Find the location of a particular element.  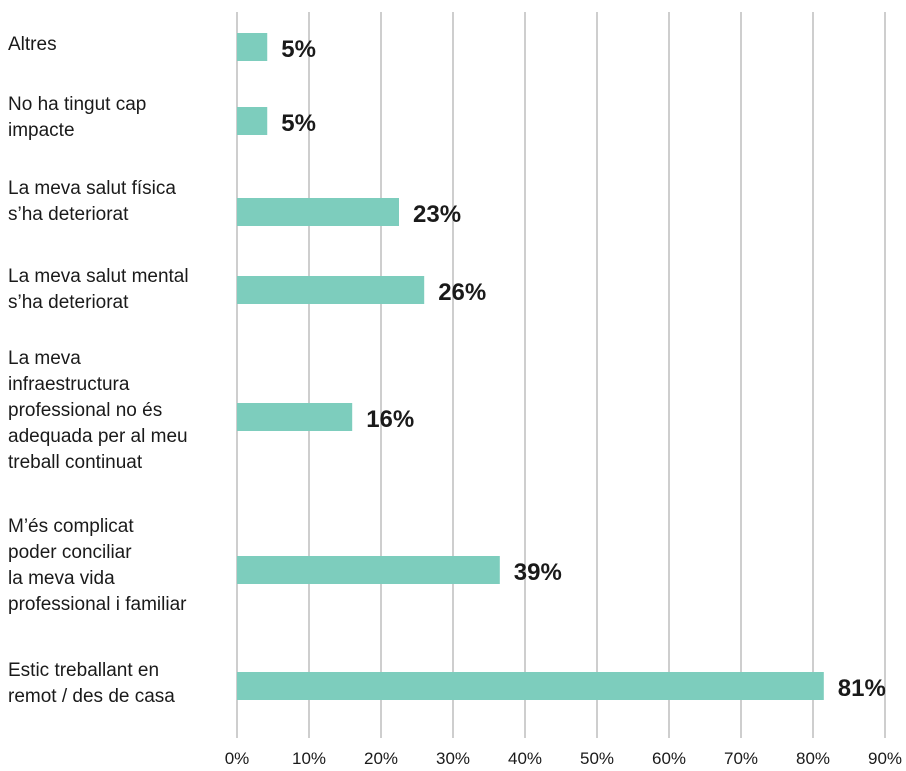

x-tick-label: 90% is located at coordinates (885, 758).